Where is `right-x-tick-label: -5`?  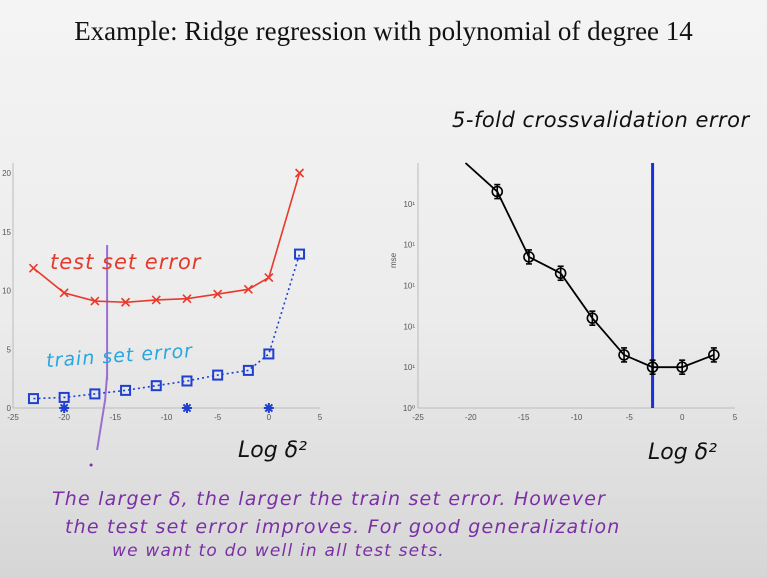 right-x-tick-label: -5 is located at coordinates (630, 417).